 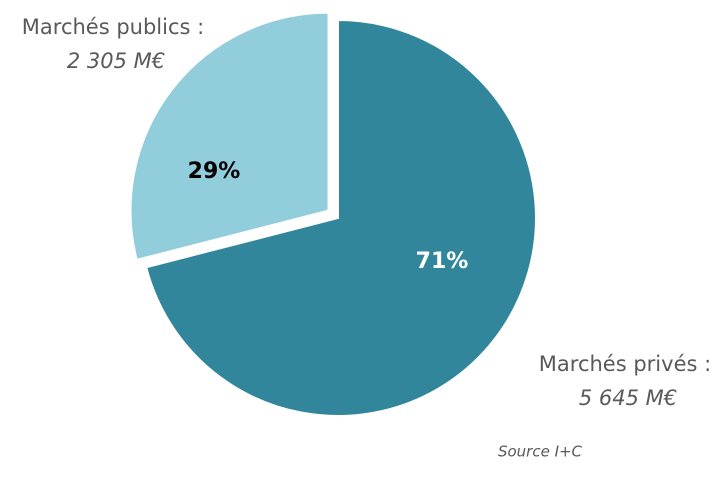 What do you see at coordinates (625, 364) in the screenshot?
I see `category-label: Marchés privés :` at bounding box center [625, 364].